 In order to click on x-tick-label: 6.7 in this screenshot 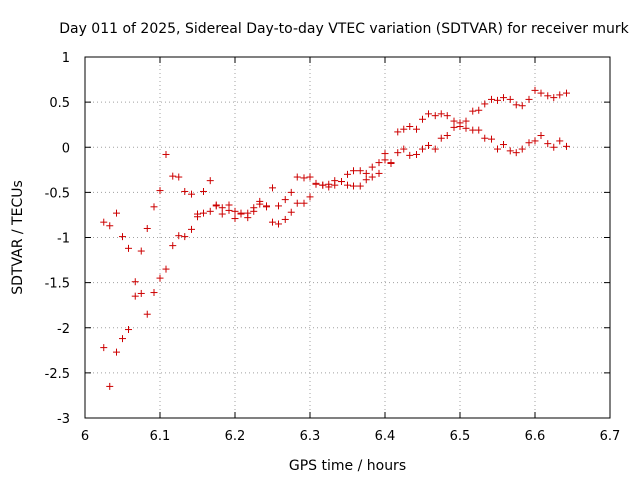, I will do `click(610, 436)`.